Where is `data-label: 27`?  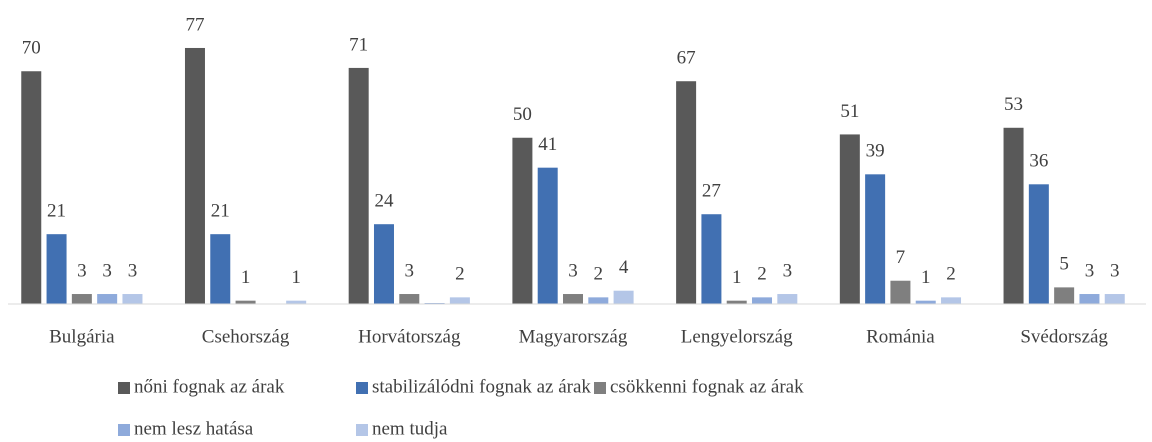 data-label: 27 is located at coordinates (711, 191).